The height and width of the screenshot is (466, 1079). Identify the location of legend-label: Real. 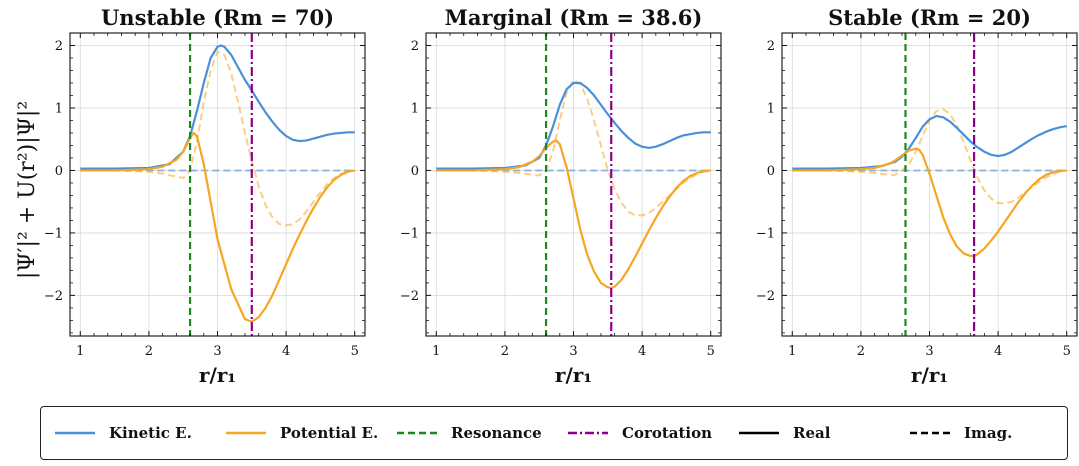
(812, 433).